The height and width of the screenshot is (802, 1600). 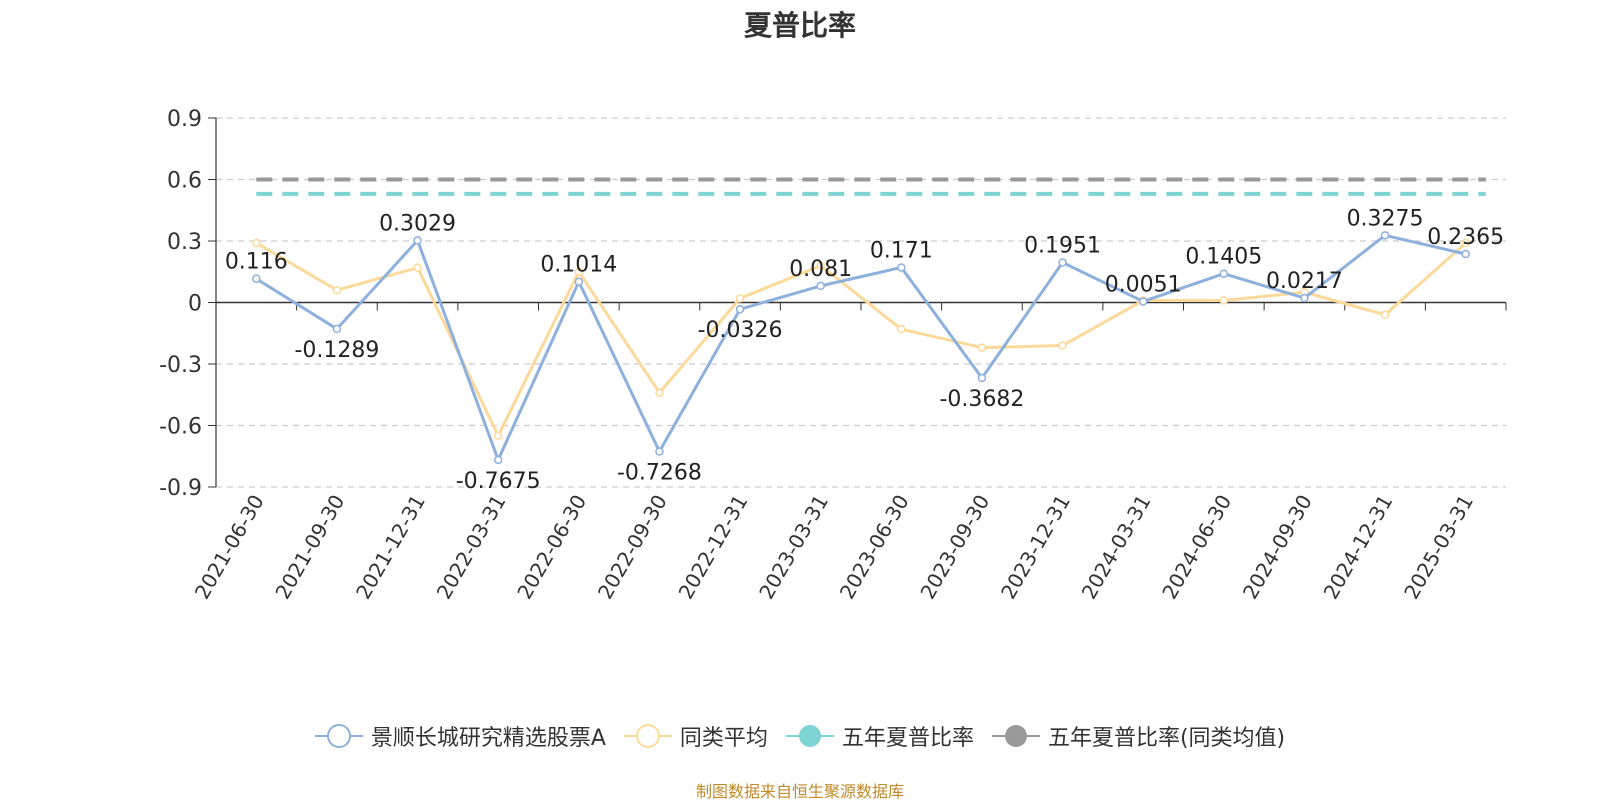 I want to click on legend-item-five-year-sharpe-peer: 五年夏普比率(同类均值), so click(x=1138, y=736).